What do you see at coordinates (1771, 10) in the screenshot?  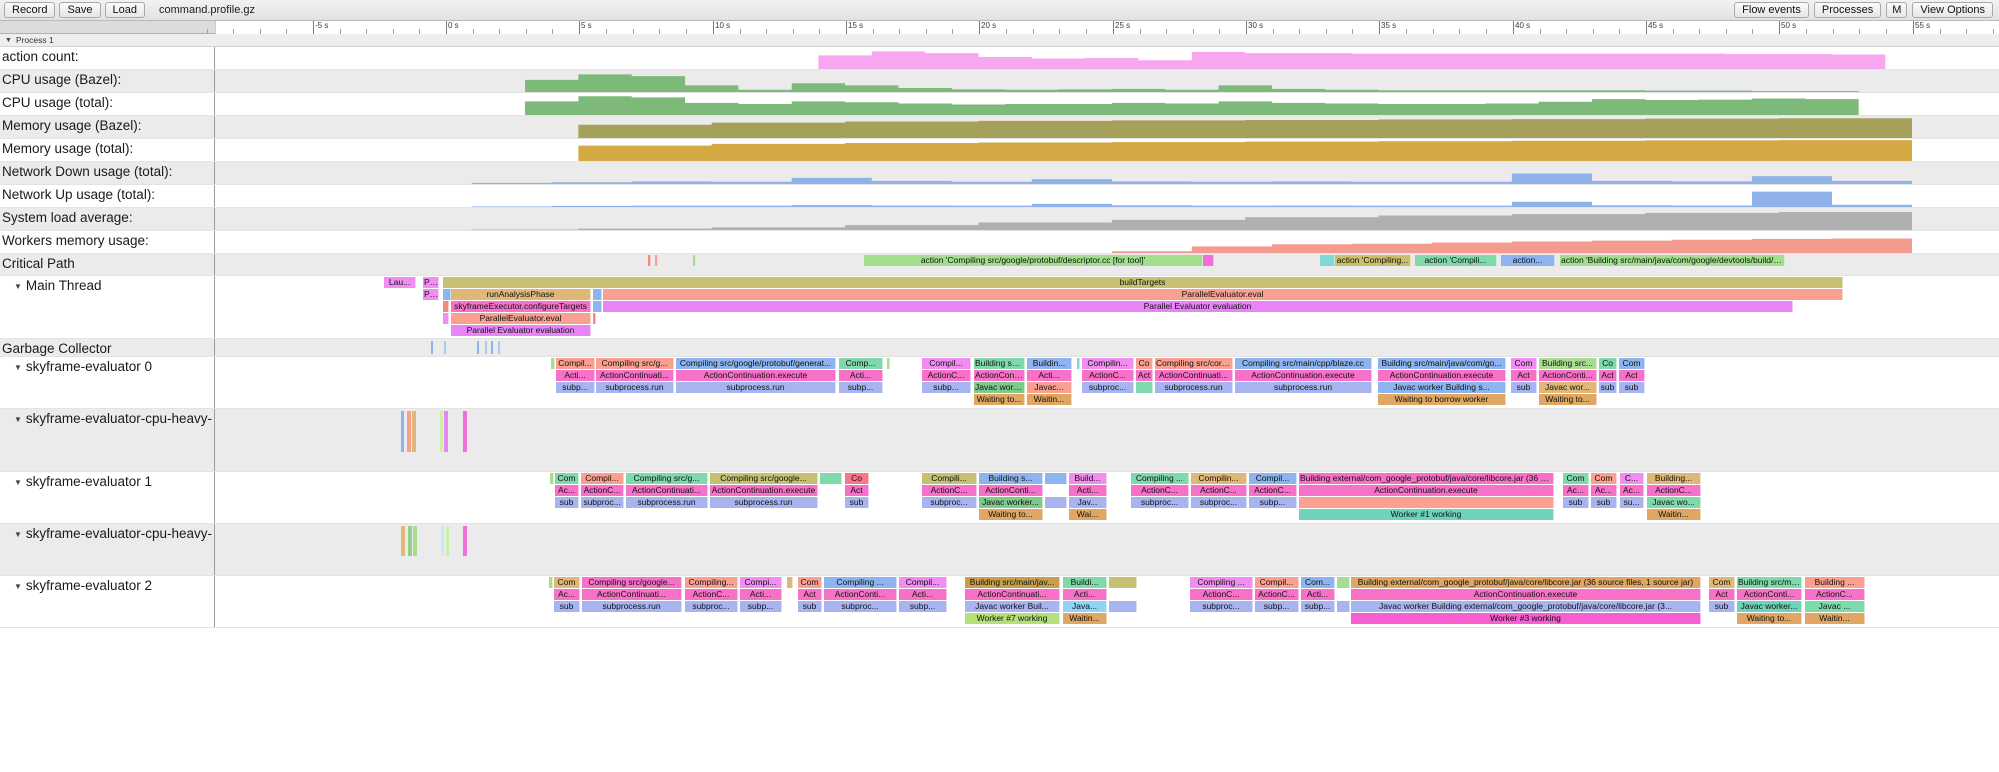 I see `flow-events-button: Flow events` at bounding box center [1771, 10].